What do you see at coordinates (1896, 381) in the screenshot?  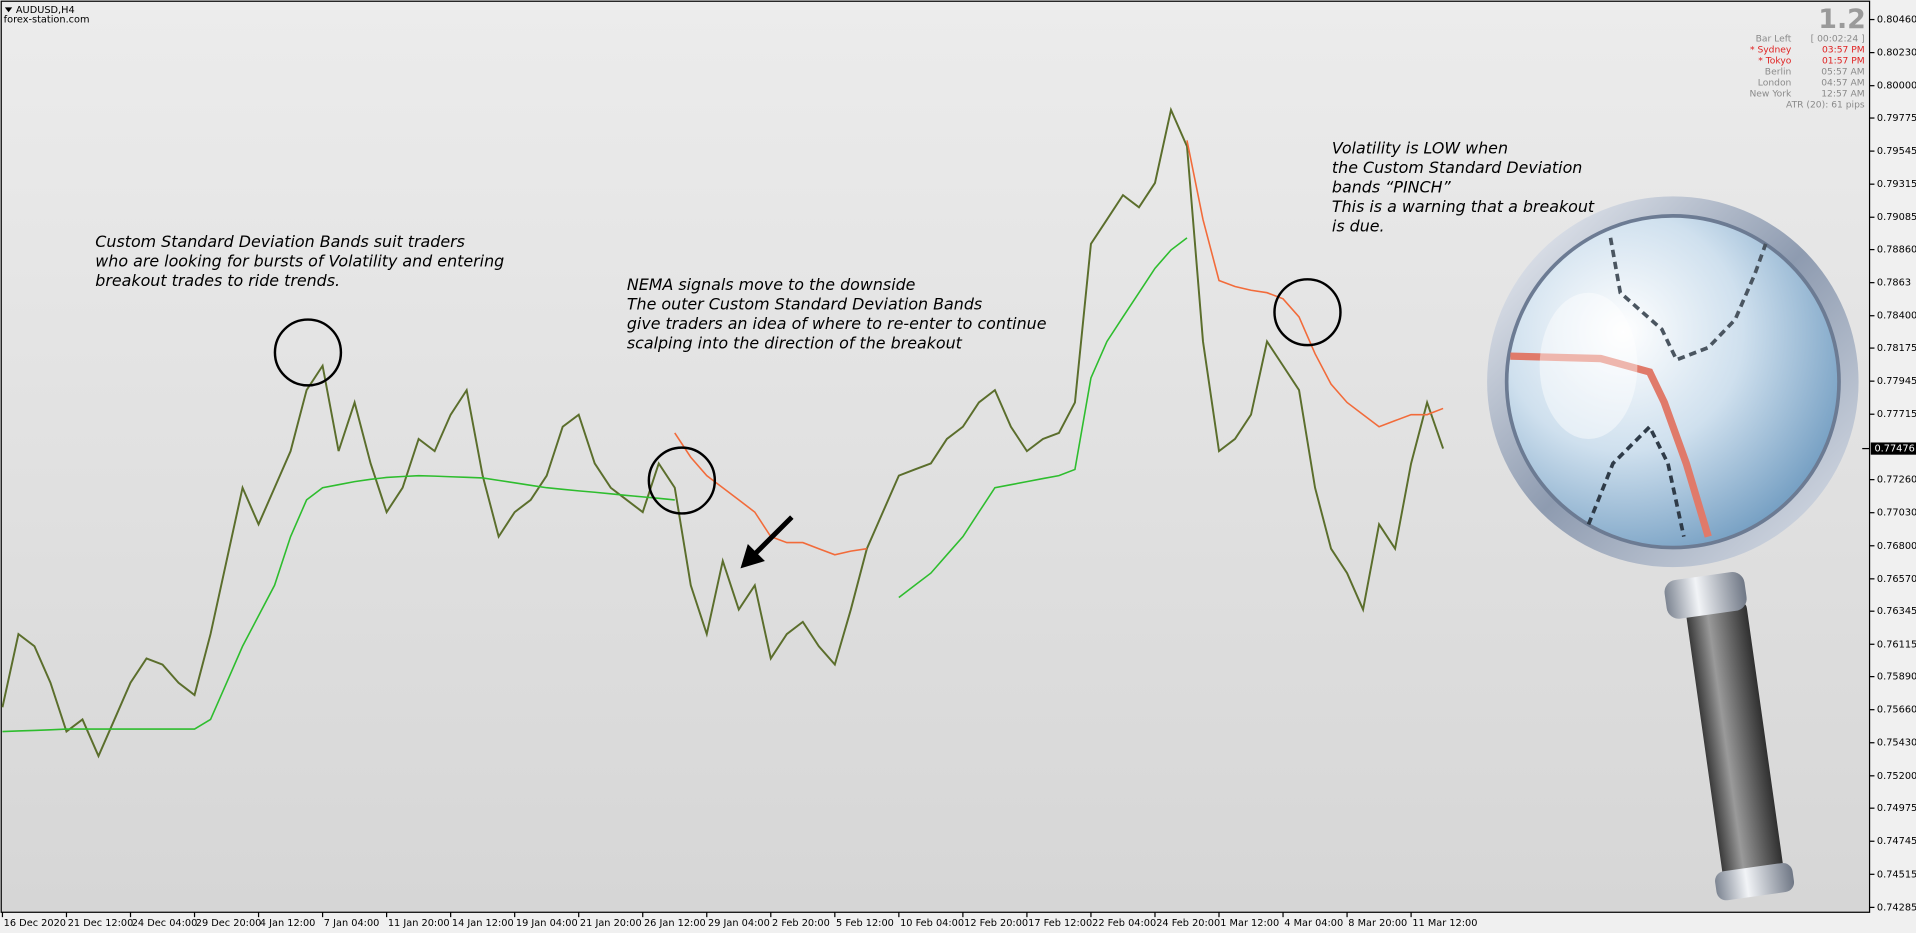 I see `y-tick-label: 0.77945` at bounding box center [1896, 381].